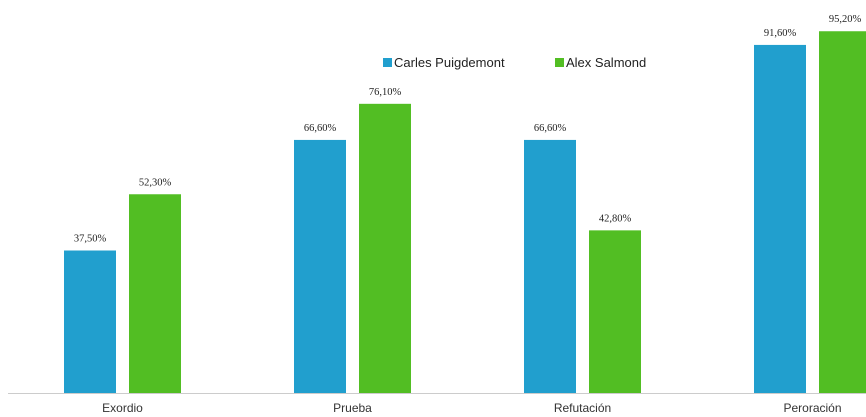  I want to click on bar-carles-puigdemont-peroracion, so click(780, 219).